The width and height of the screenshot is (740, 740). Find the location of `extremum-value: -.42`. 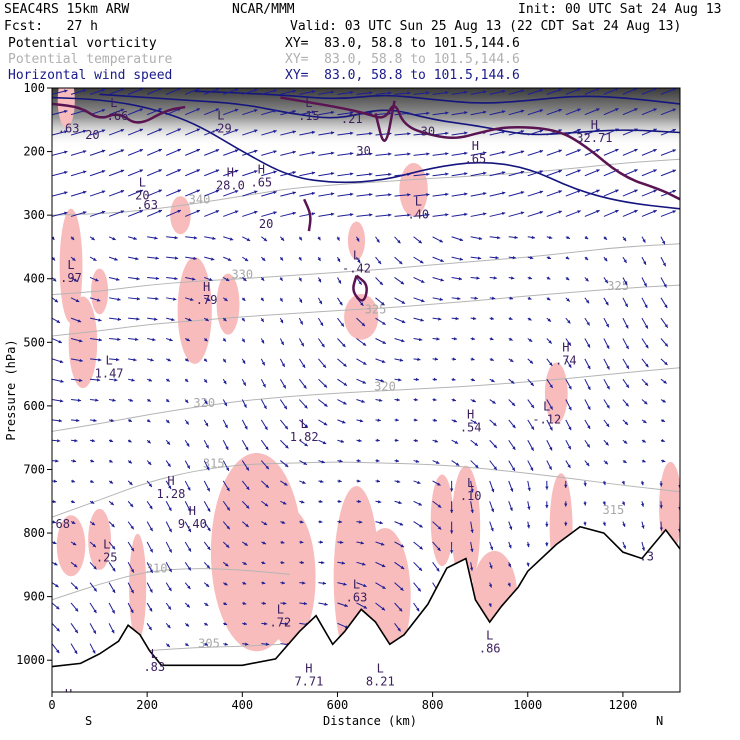

extremum-value: -.42 is located at coordinates (356, 268).